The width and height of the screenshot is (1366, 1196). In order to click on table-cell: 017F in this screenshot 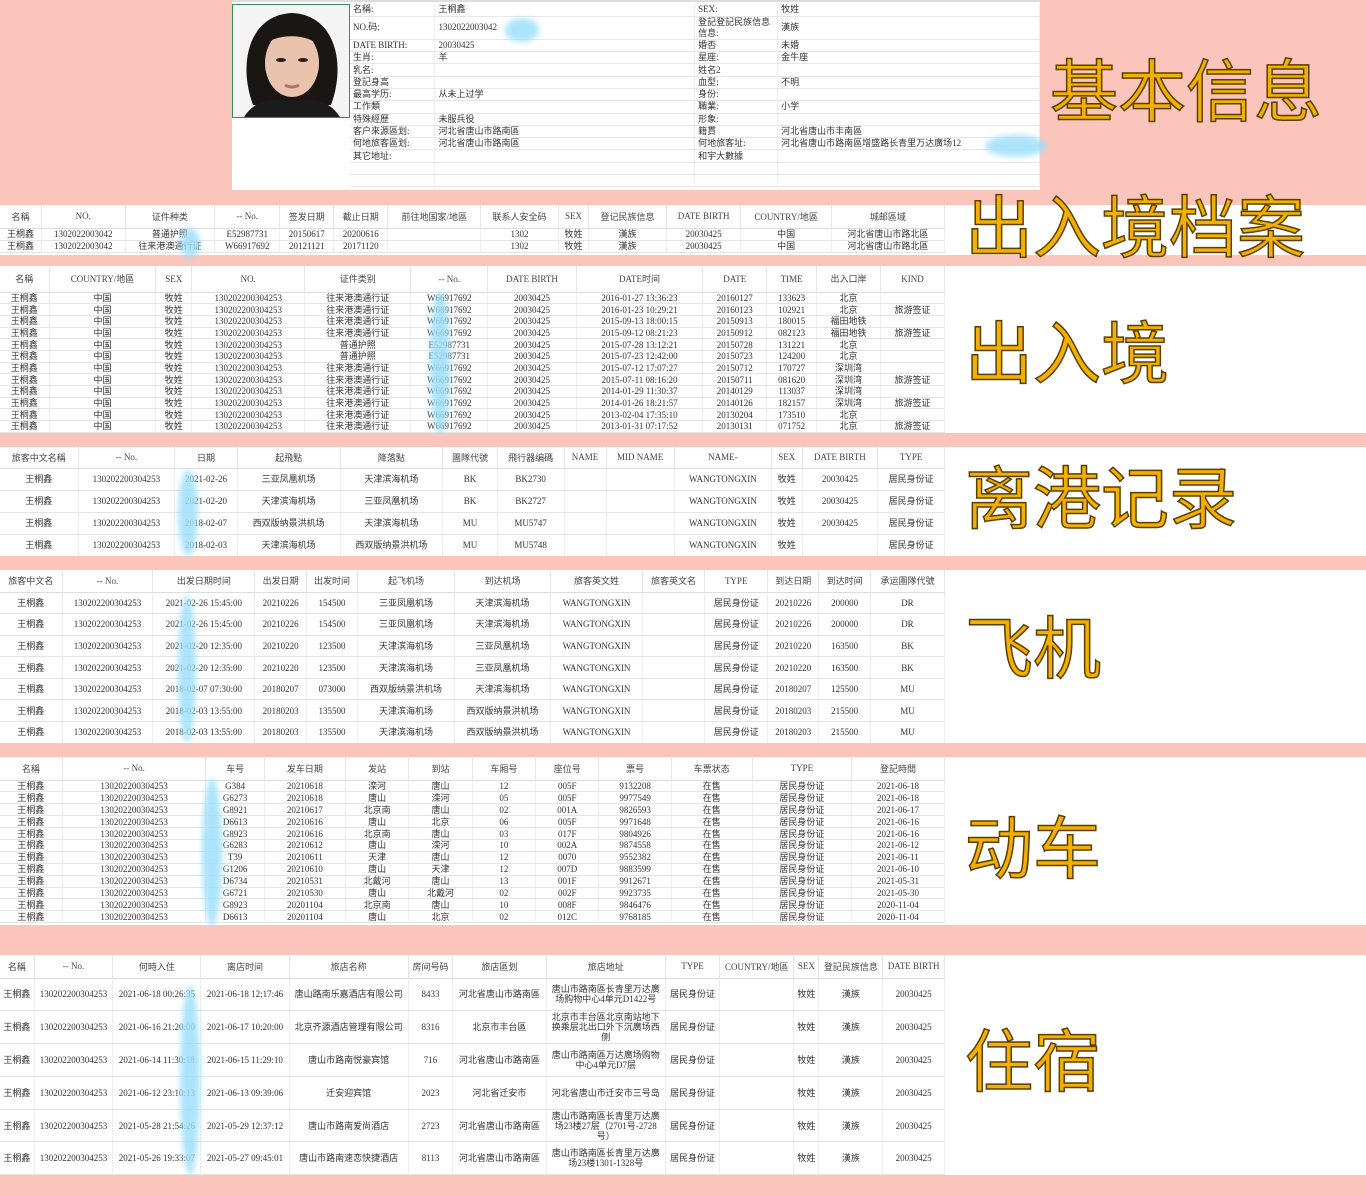, I will do `click(567, 833)`.